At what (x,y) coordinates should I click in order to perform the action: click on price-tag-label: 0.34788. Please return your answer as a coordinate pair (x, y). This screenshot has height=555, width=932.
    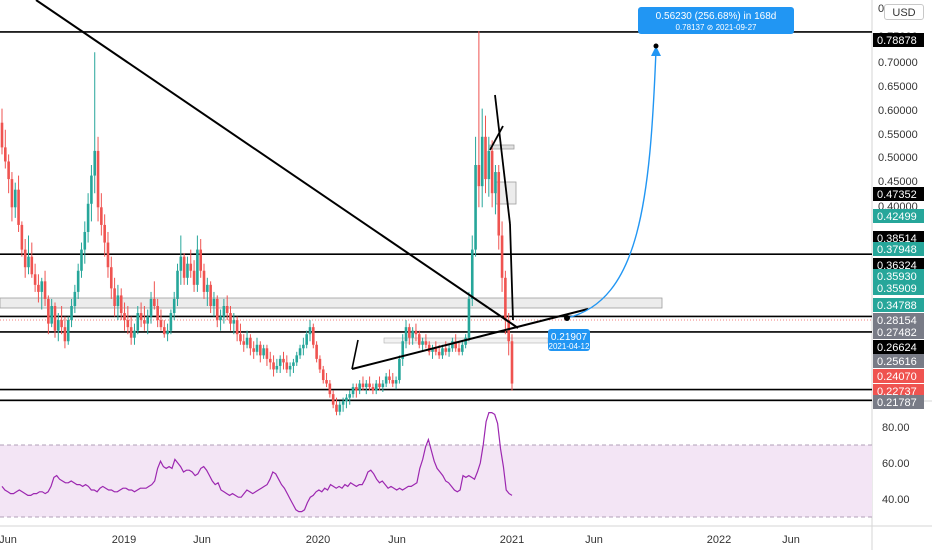
    Looking at the image, I should click on (897, 306).